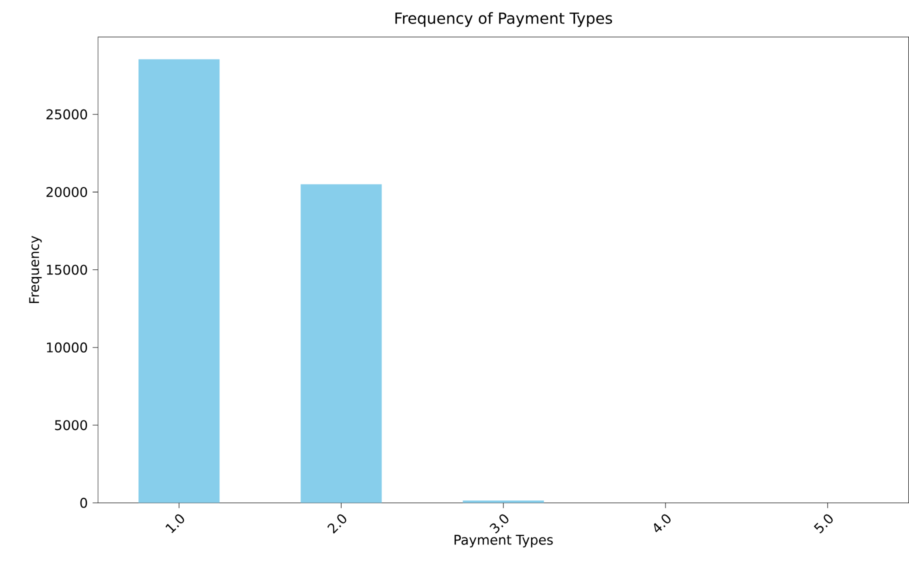 The width and height of the screenshot is (909, 570). I want to click on x-tick-label: 3.0, so click(499, 524).